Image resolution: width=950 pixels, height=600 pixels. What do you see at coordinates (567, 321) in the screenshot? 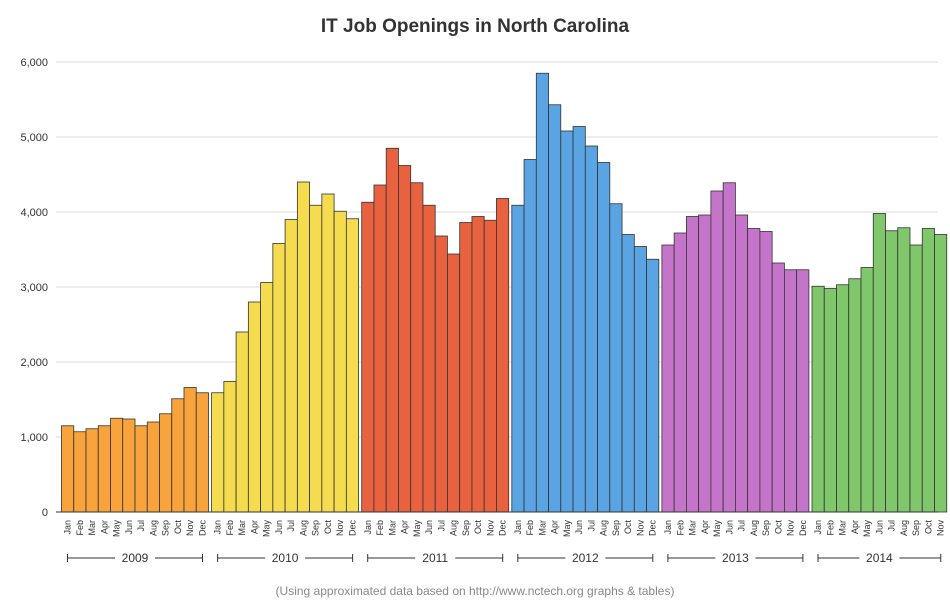
I see `bar-2012-may` at bounding box center [567, 321].